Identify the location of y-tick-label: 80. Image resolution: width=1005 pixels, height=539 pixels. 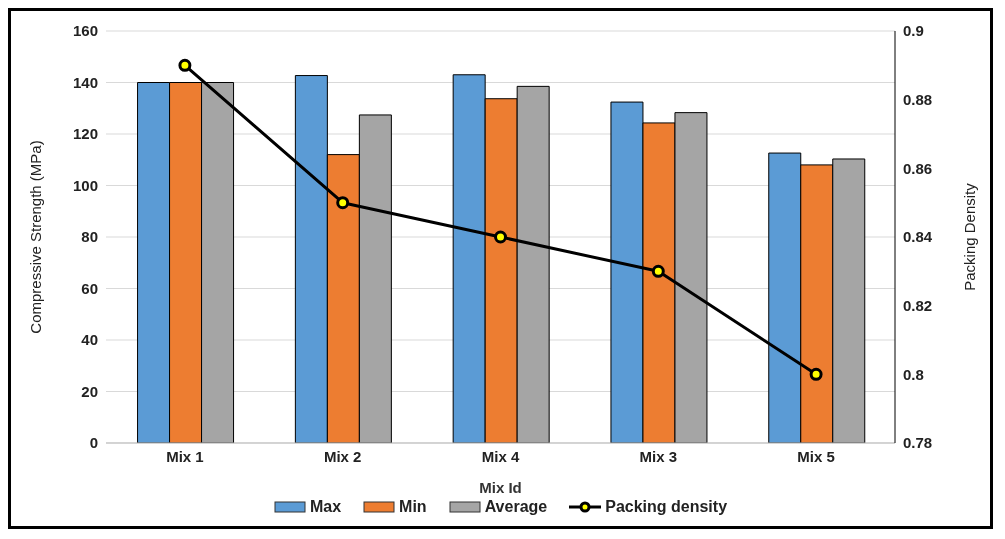
(89, 237).